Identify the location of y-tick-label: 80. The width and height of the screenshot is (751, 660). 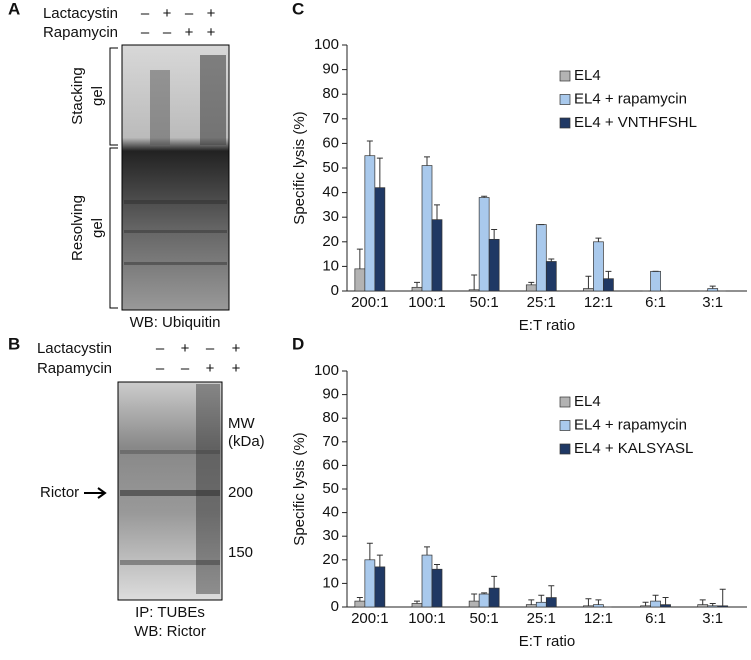
(330, 417).